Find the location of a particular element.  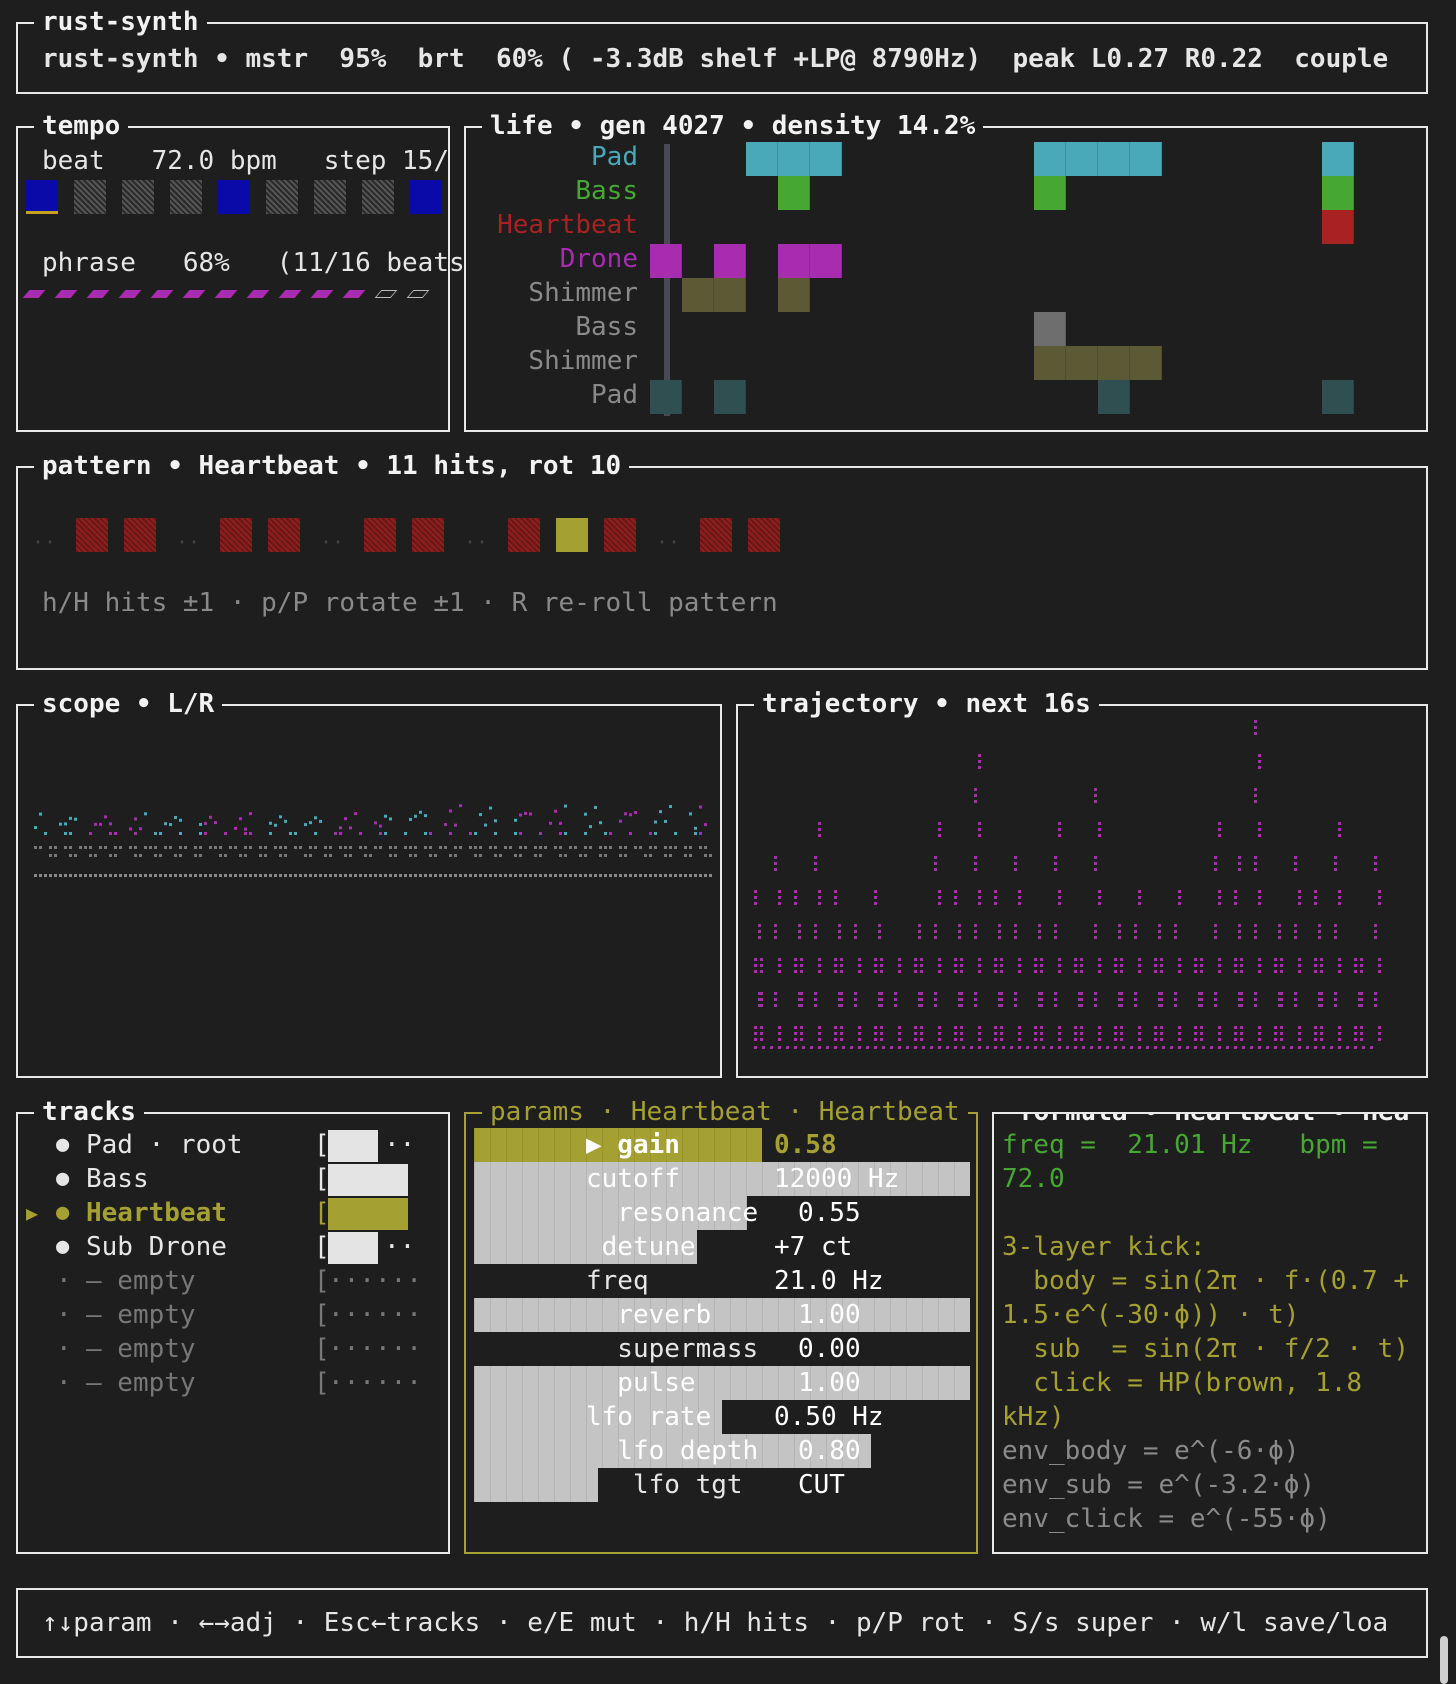

track-item: ● Bass [ is located at coordinates (233, 1179).